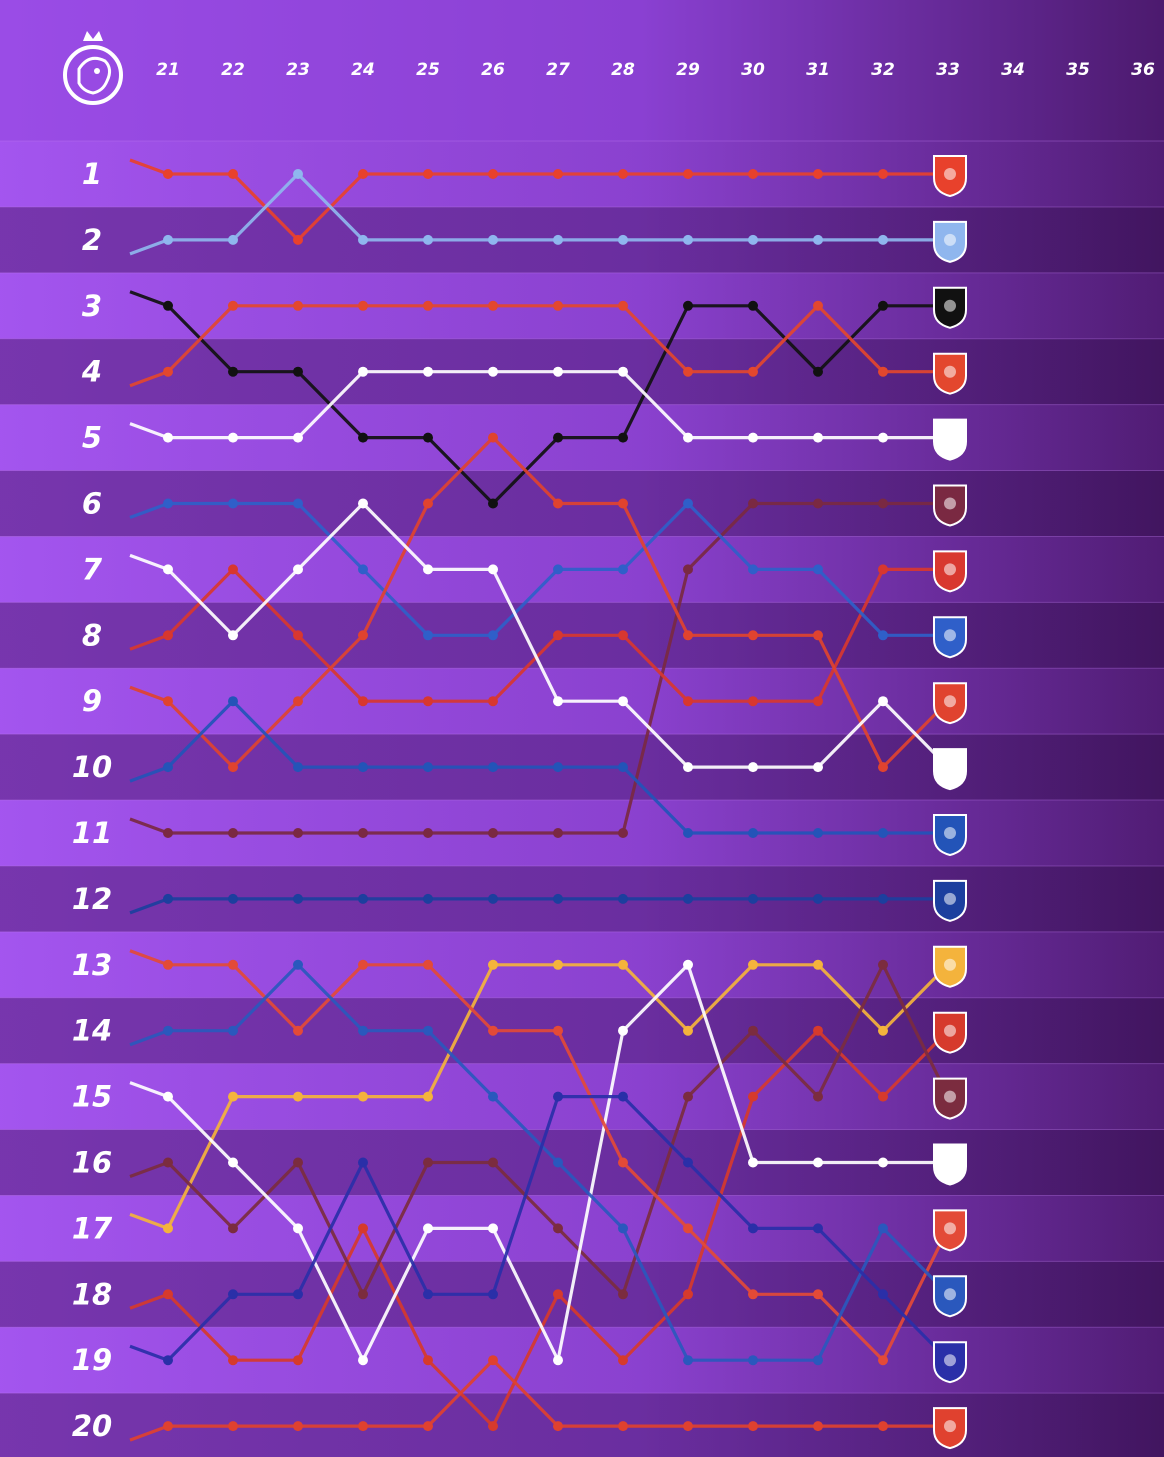 Image resolution: width=1164 pixels, height=1457 pixels. What do you see at coordinates (92, 306) in the screenshot?
I see `y-tick-label: 3` at bounding box center [92, 306].